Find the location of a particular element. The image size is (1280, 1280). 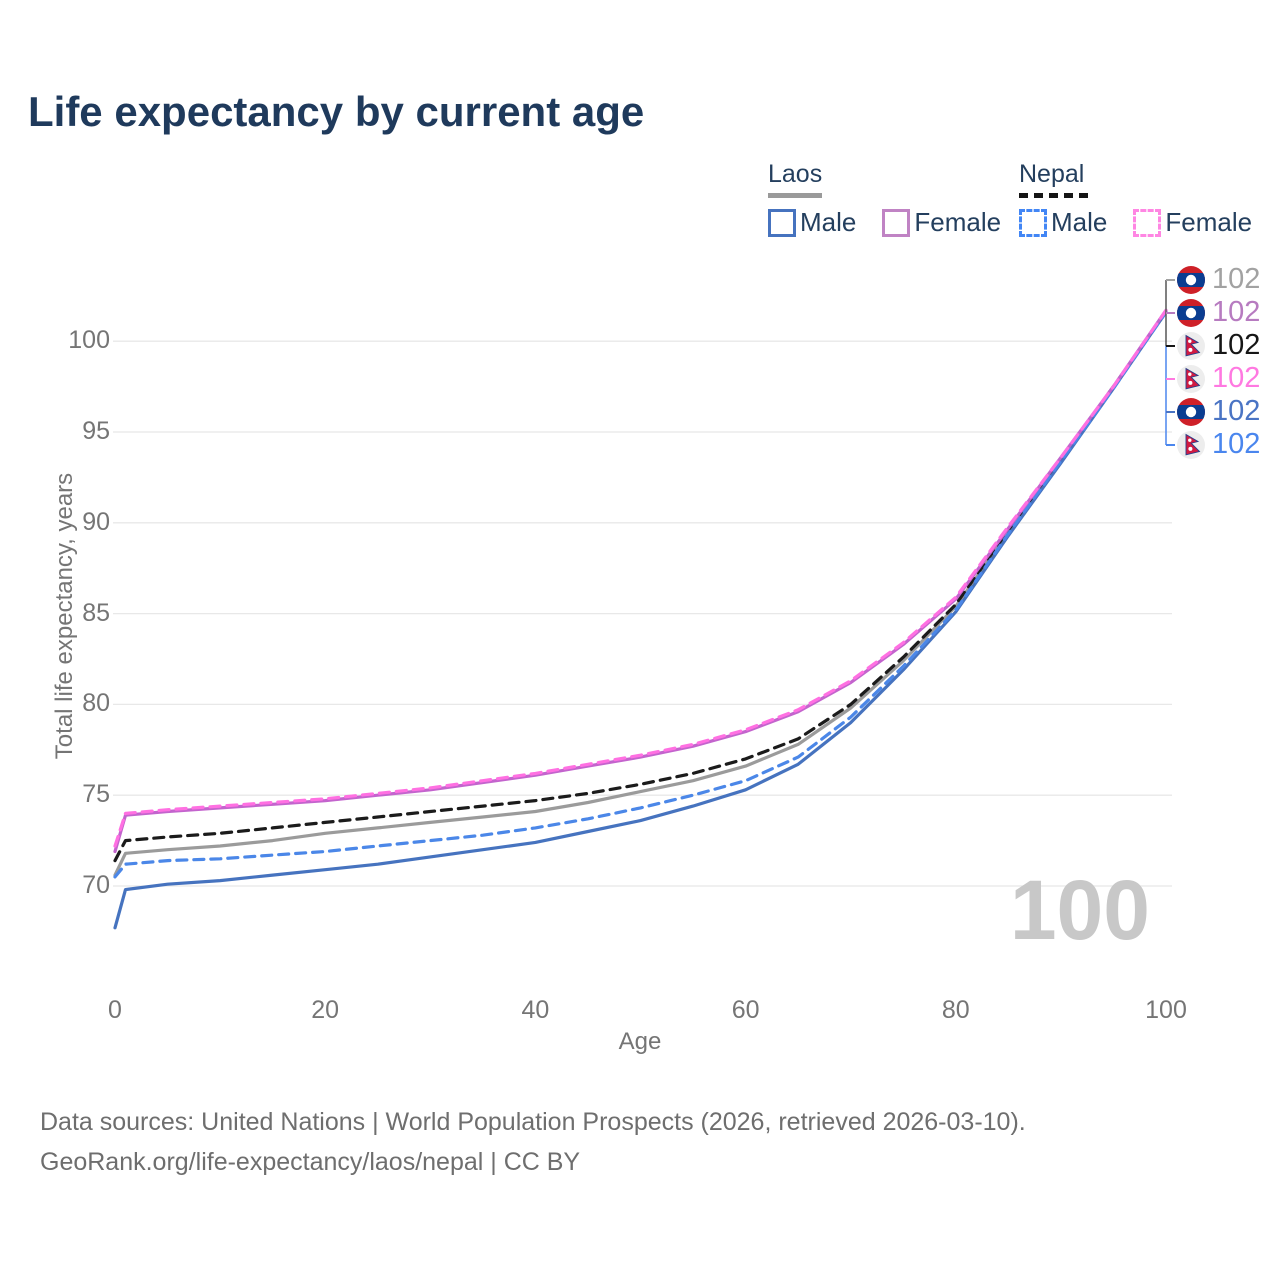

legend-underline-laos-solid is located at coordinates (795, 195).